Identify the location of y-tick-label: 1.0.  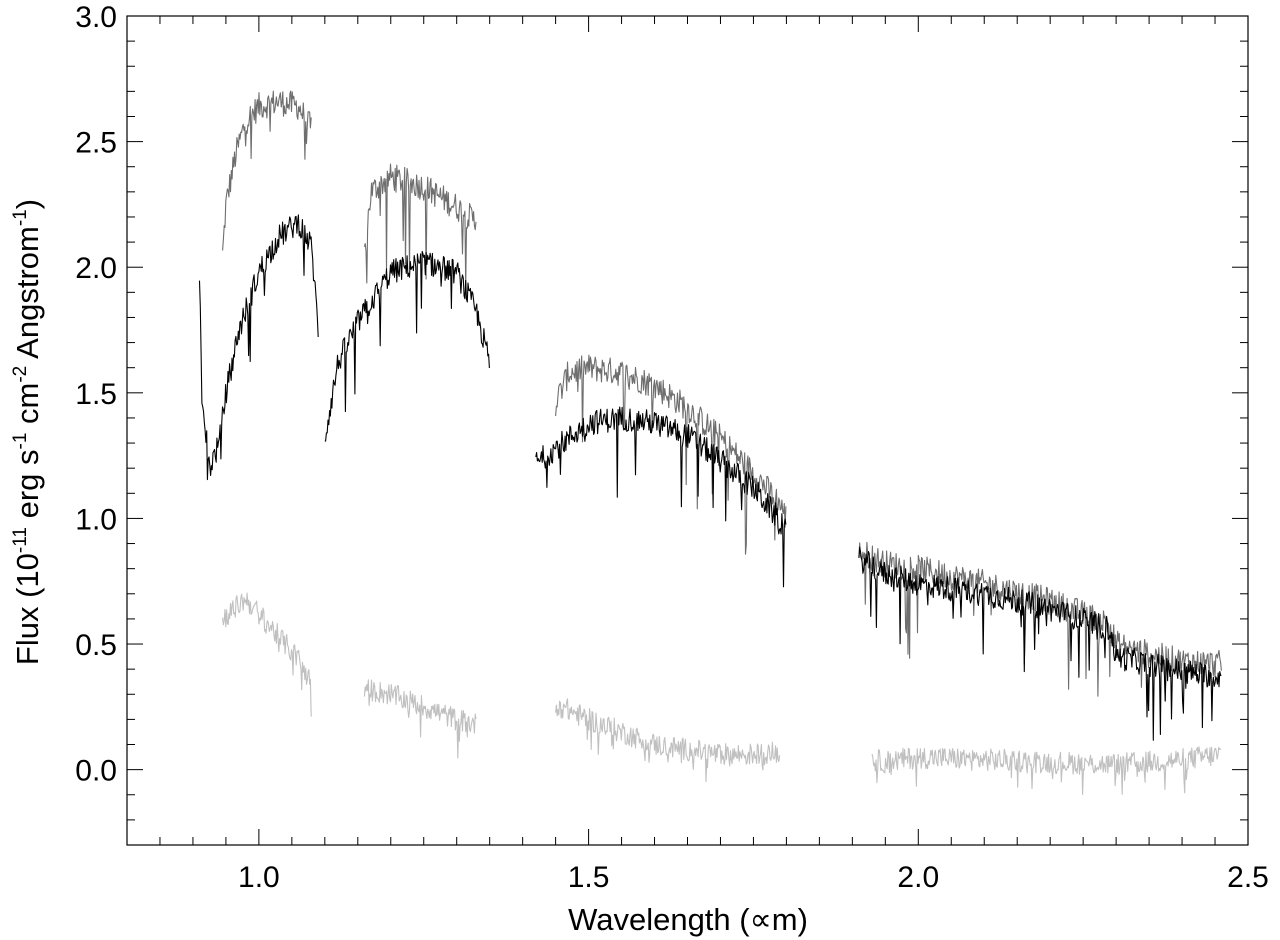
(96, 519).